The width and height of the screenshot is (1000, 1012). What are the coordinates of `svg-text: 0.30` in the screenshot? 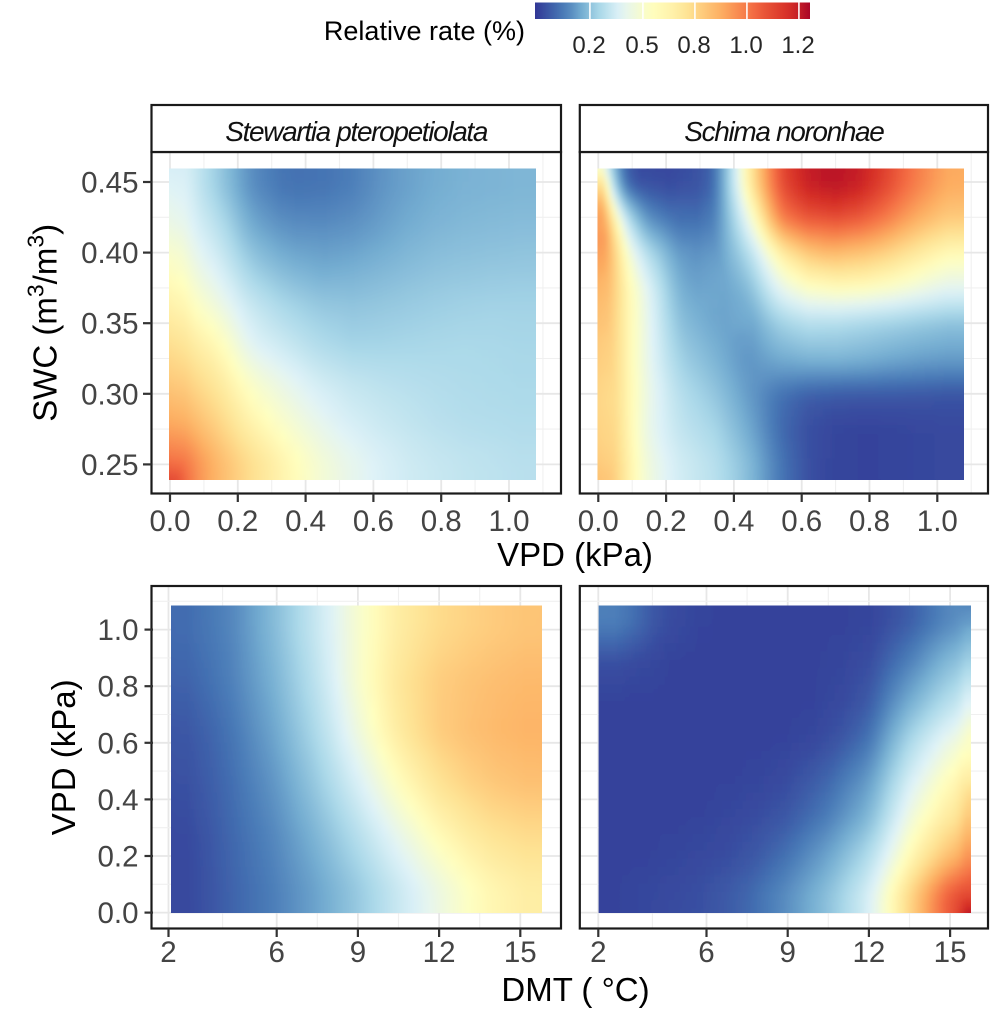 It's located at (109, 394).